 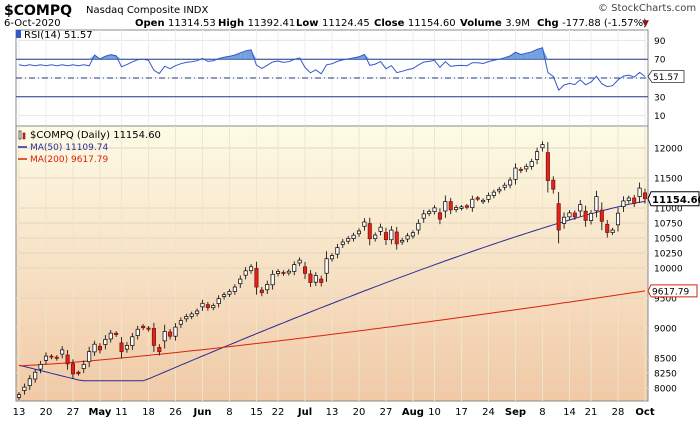 What do you see at coordinates (278, 412) in the screenshot?
I see `x-tick-label: 22` at bounding box center [278, 412].